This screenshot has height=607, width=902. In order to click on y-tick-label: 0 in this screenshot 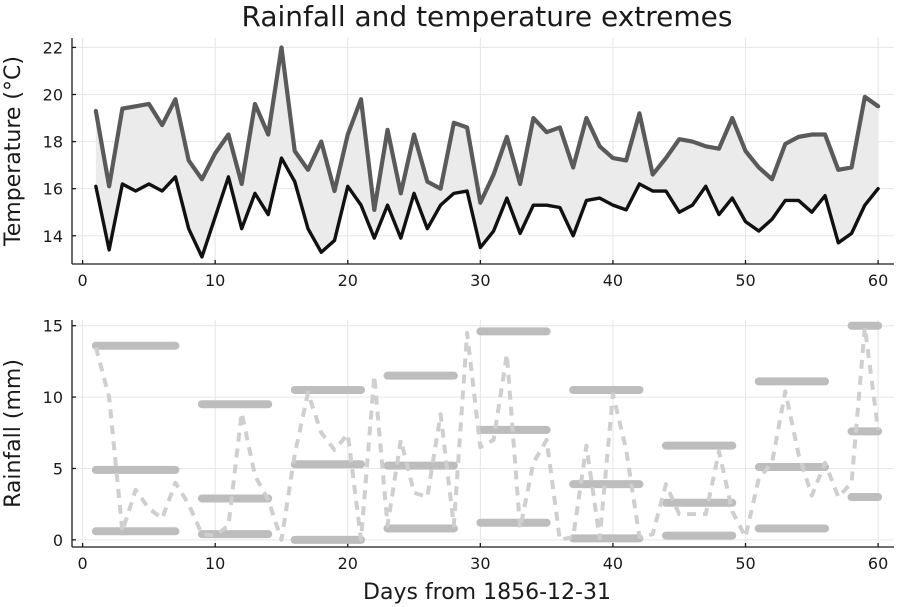, I will do `click(58, 540)`.